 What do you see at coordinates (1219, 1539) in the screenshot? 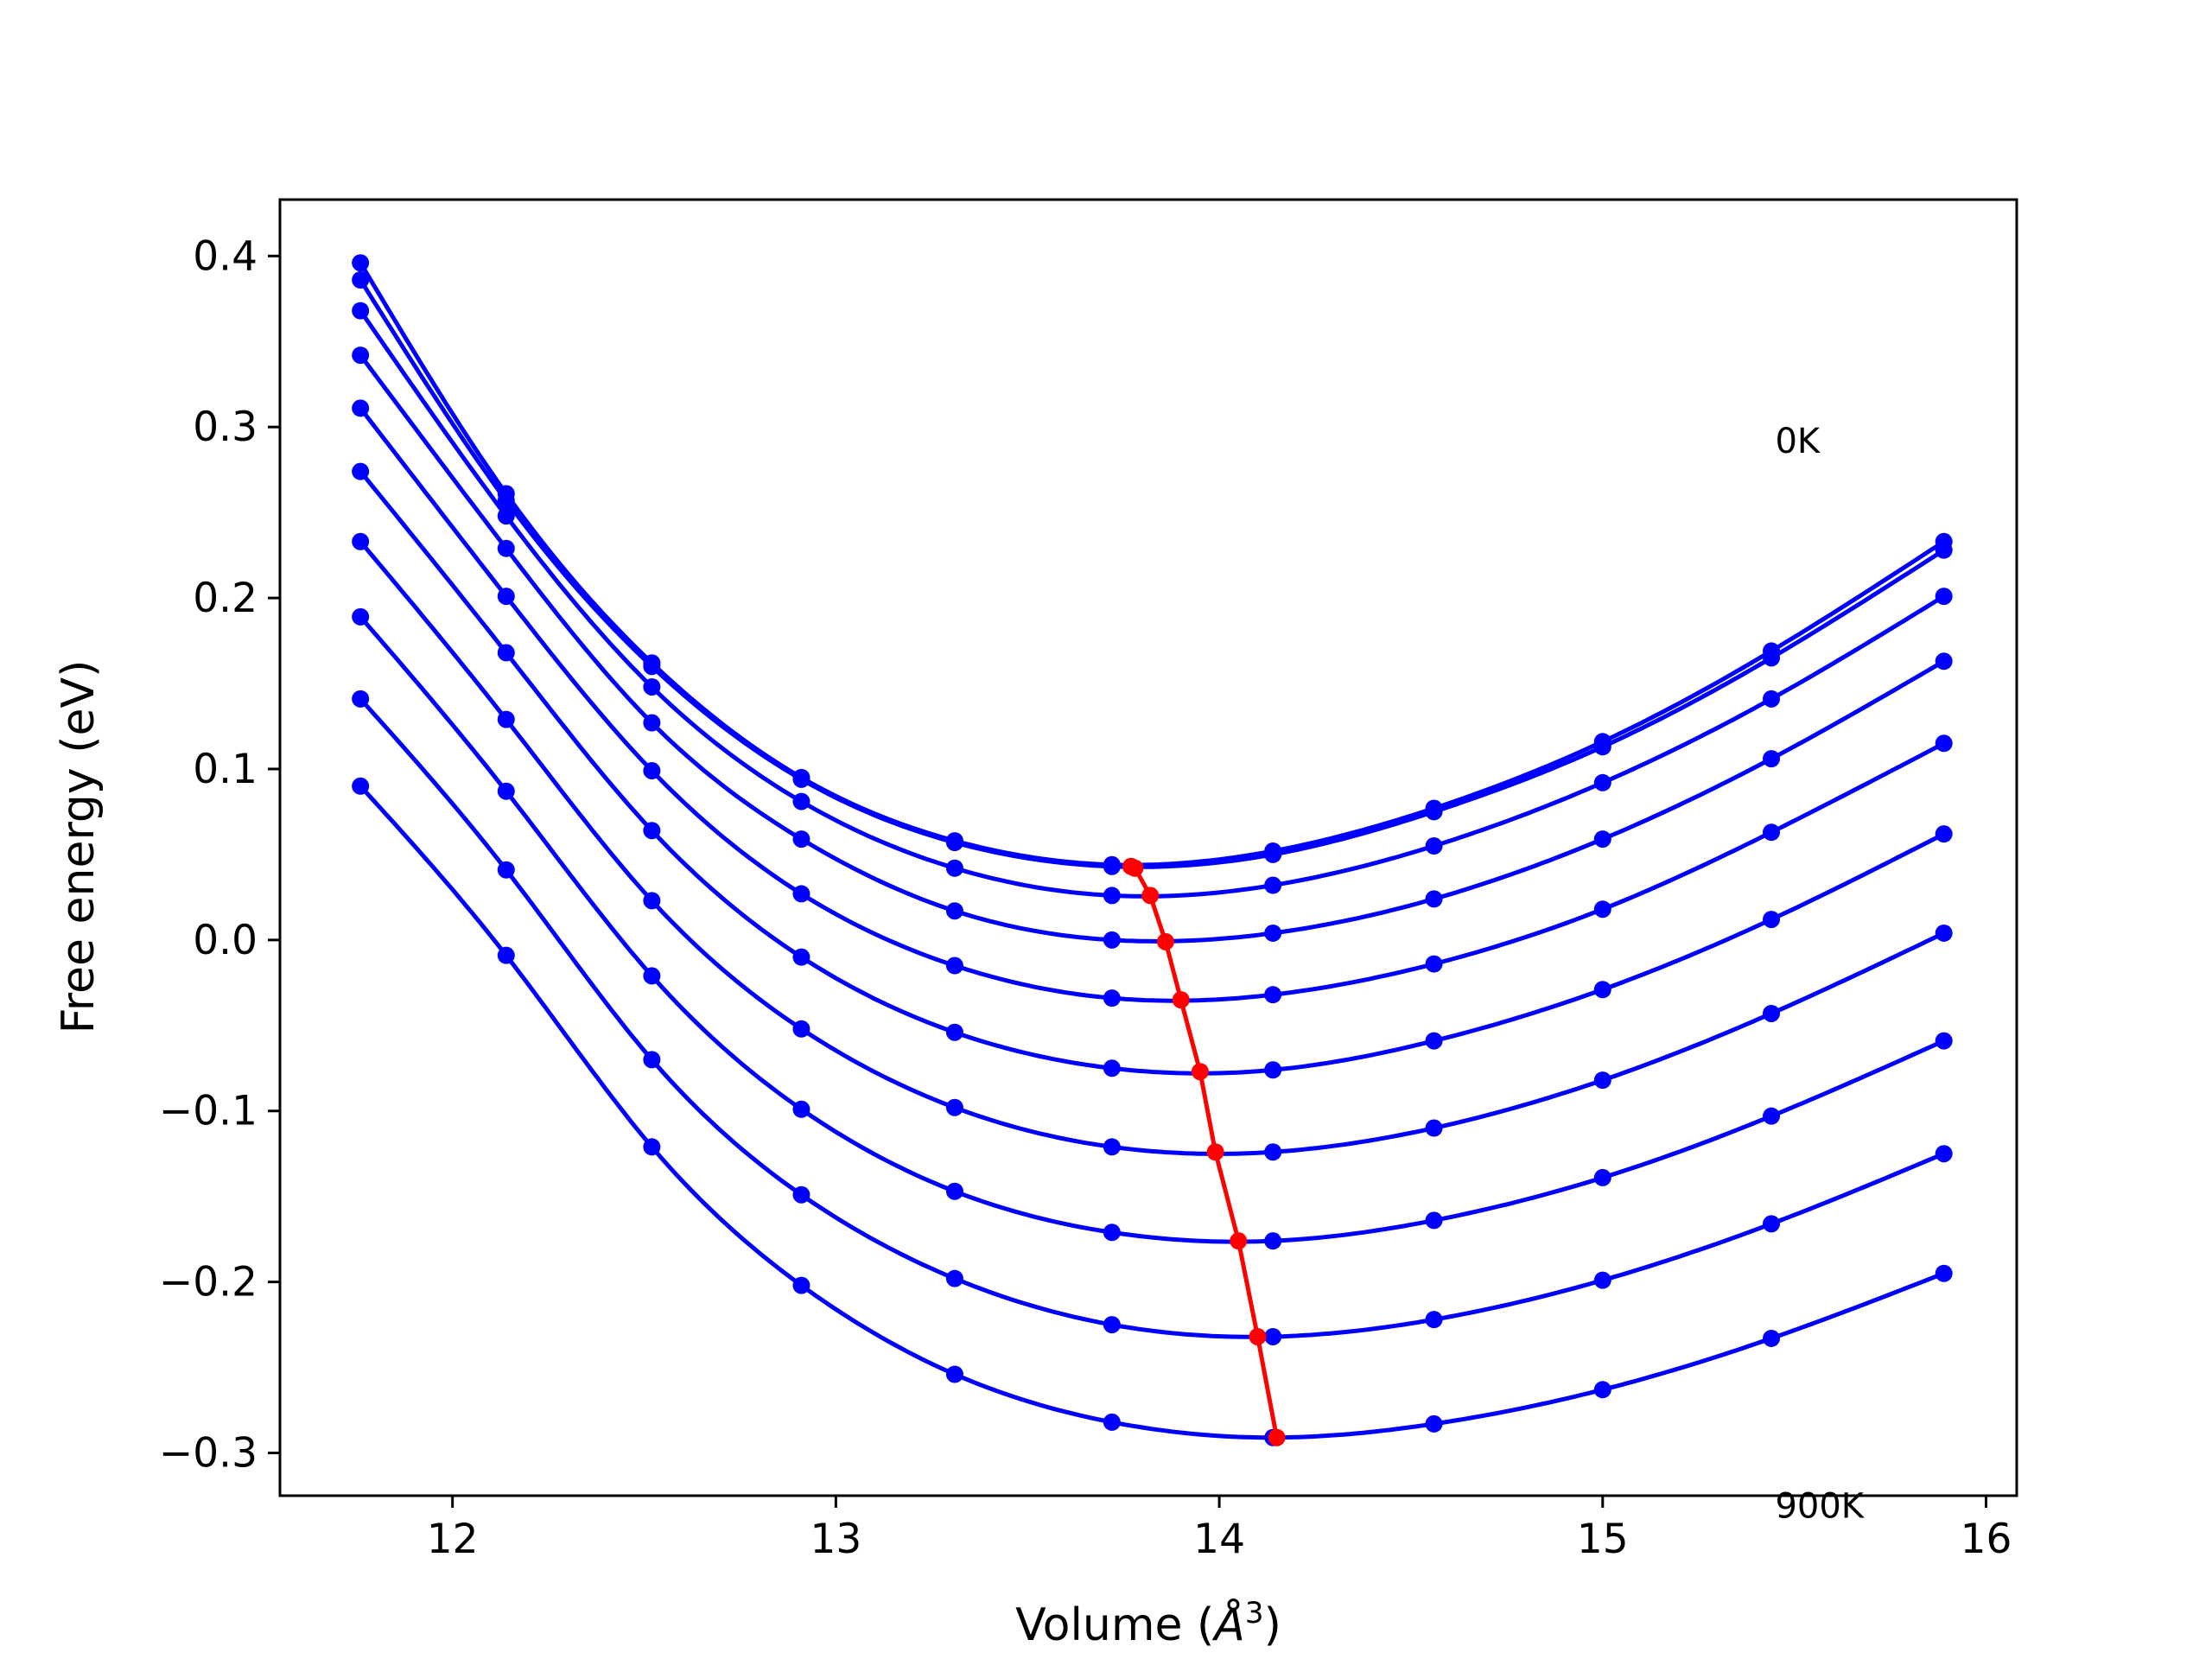
I see `x-tick-label: 14` at bounding box center [1219, 1539].